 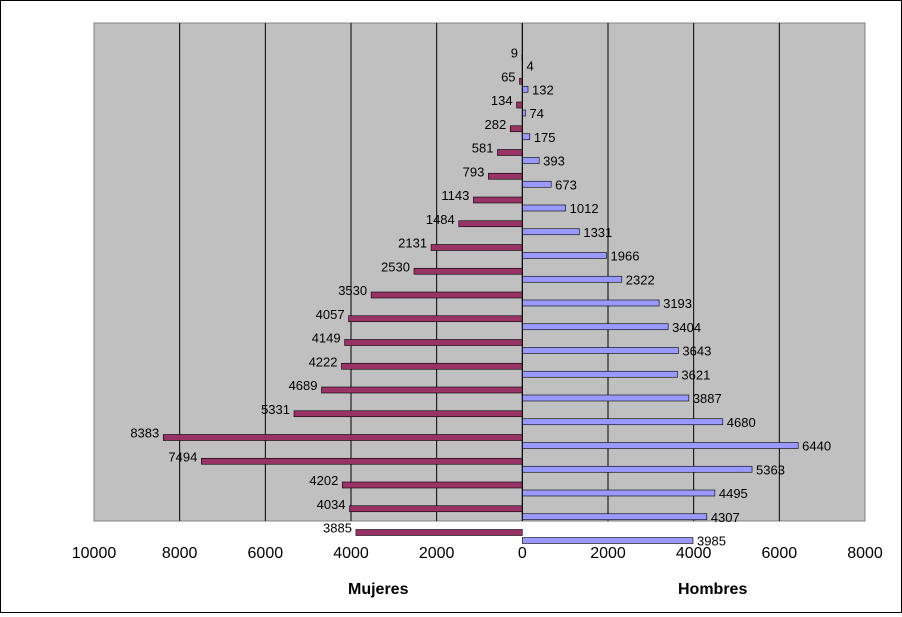 I want to click on data-label-mujeres: 9, so click(x=514, y=53).